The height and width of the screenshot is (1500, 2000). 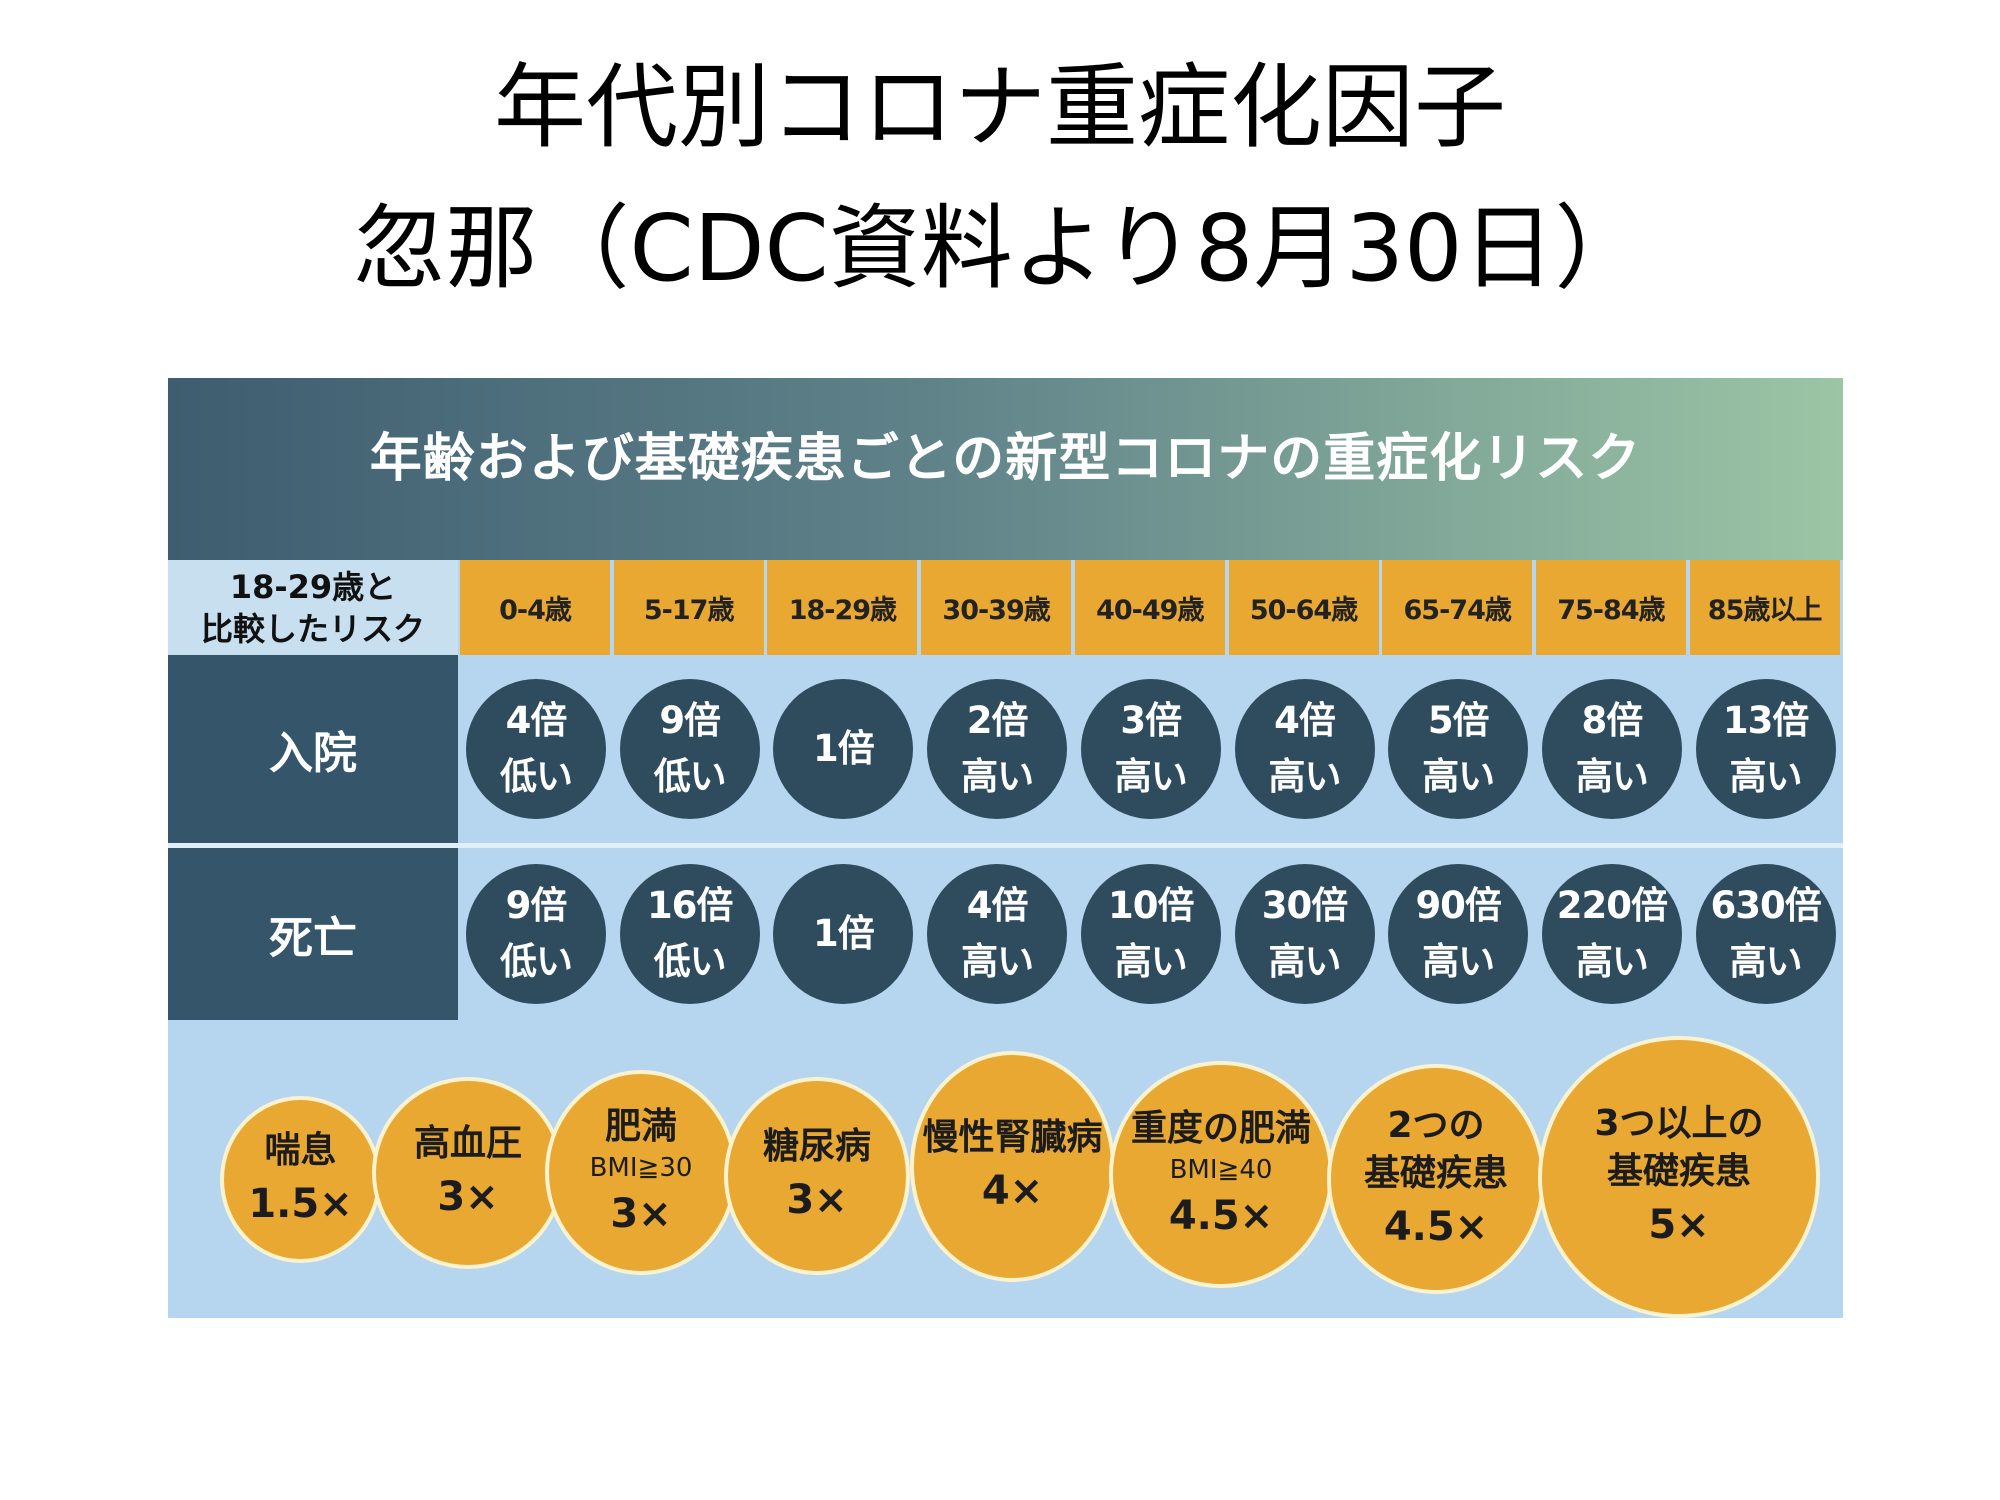 What do you see at coordinates (1220, 1128) in the screenshot?
I see `condition-name: 重度の肥満` at bounding box center [1220, 1128].